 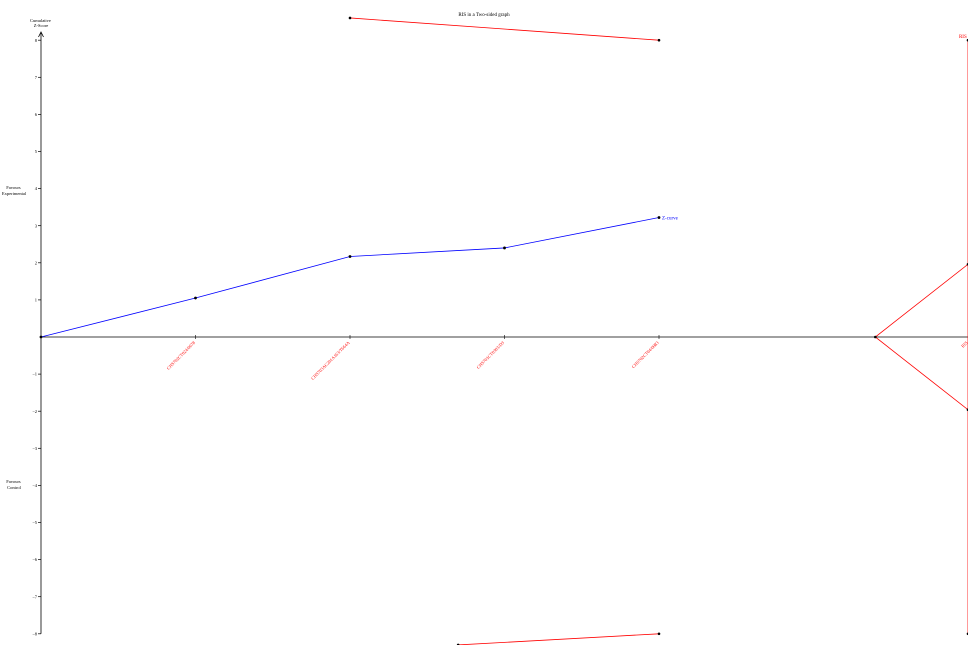 I want to click on y-tick-label: 8, so click(x=36, y=40).